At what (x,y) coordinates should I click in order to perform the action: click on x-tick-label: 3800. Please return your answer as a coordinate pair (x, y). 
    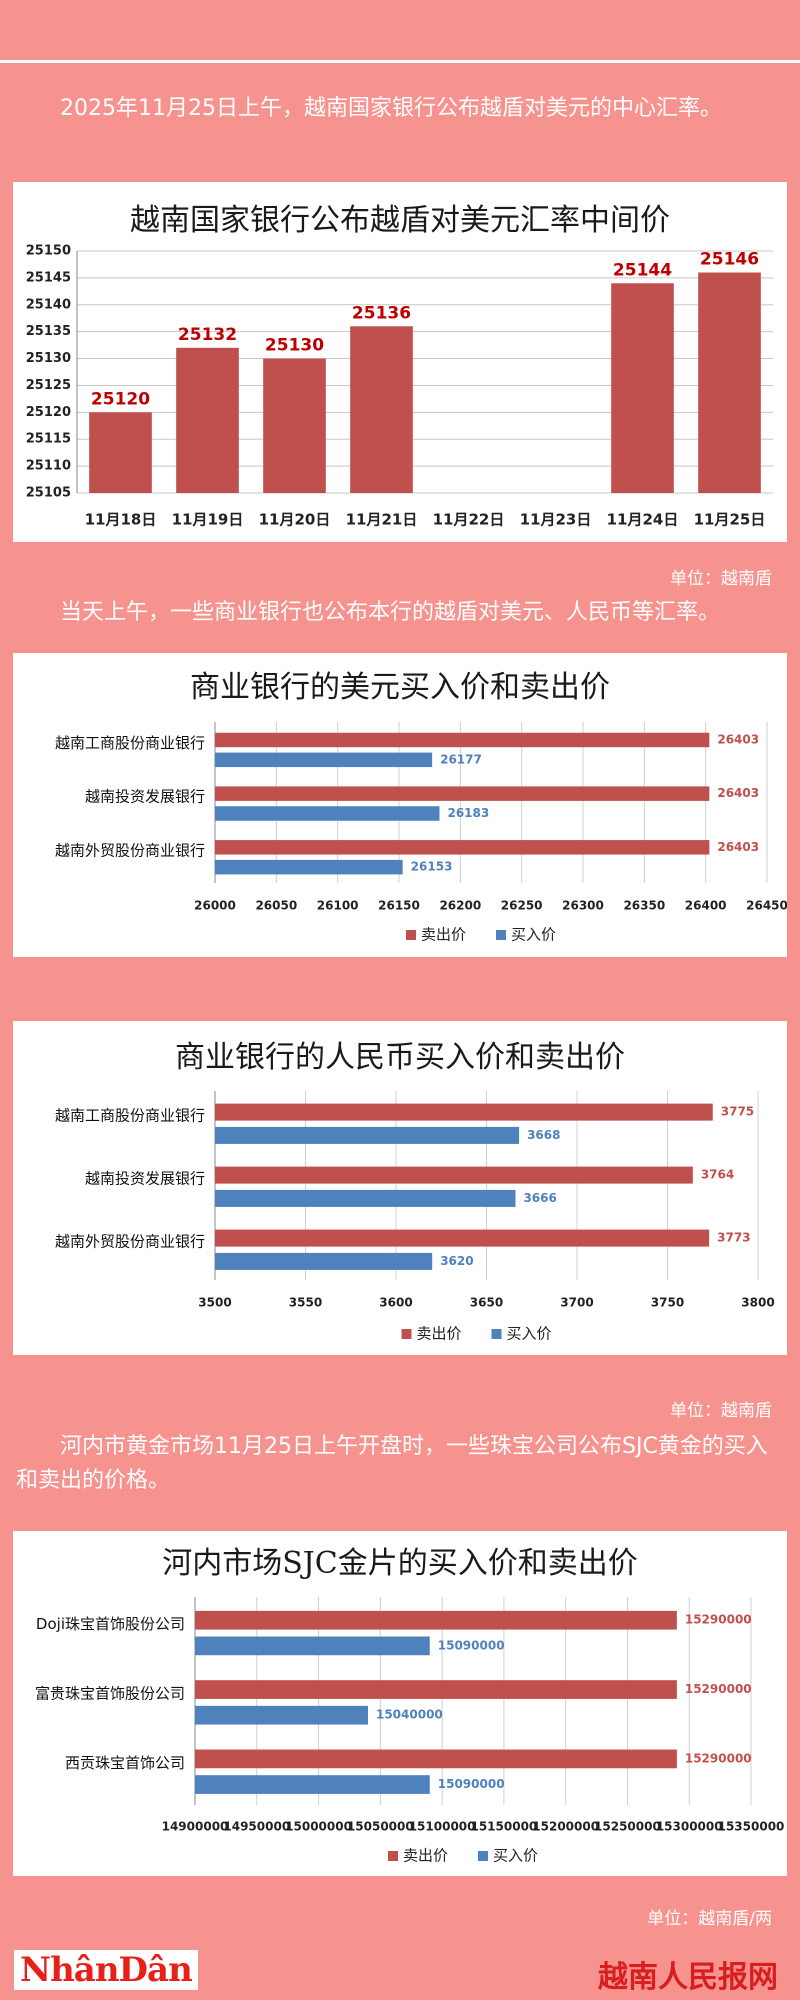
    Looking at the image, I should click on (757, 1303).